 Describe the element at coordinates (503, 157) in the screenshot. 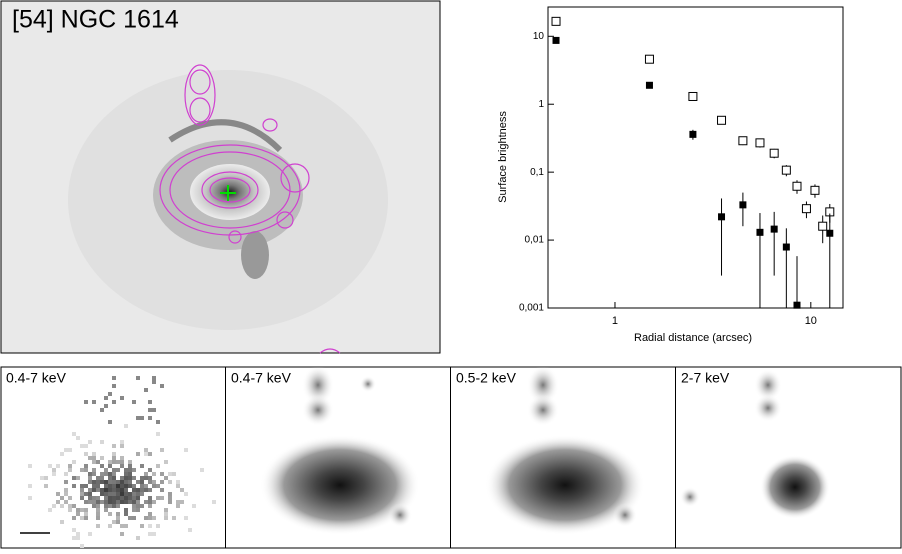

I see `y-axis-label: Surface brightness` at that location.